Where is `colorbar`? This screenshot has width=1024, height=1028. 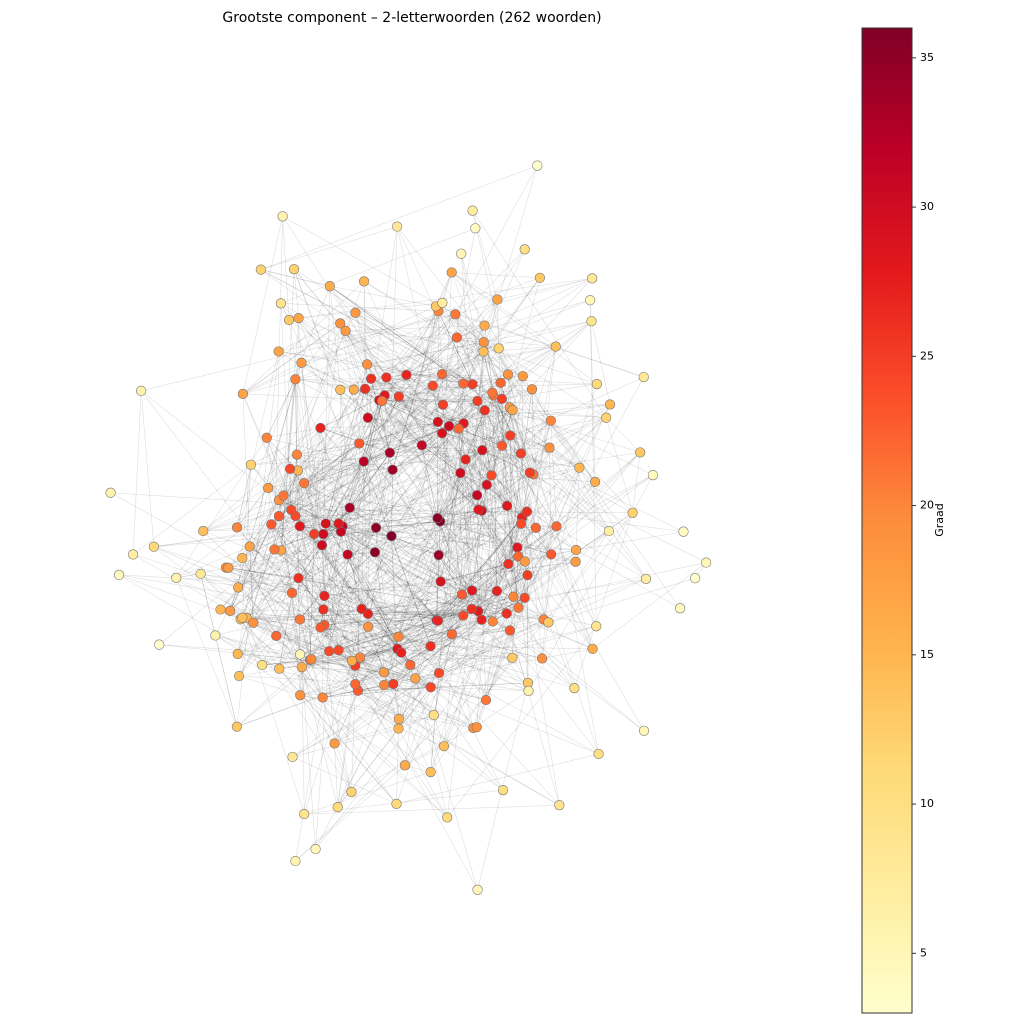
colorbar is located at coordinates (887, 520).